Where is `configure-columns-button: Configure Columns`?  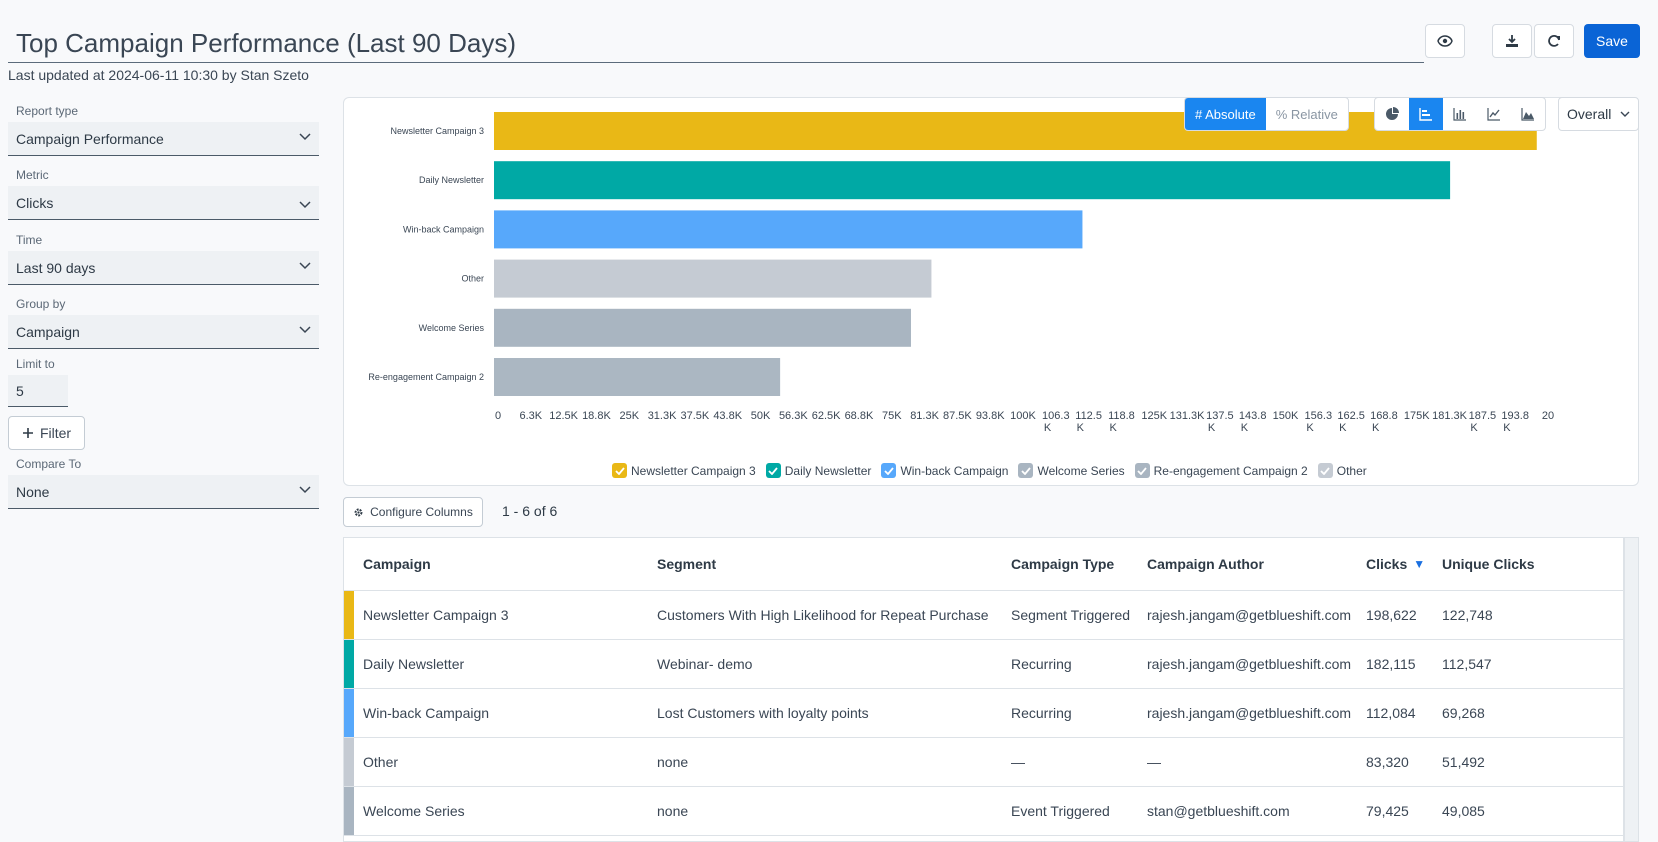
configure-columns-button: Configure Columns is located at coordinates (413, 512).